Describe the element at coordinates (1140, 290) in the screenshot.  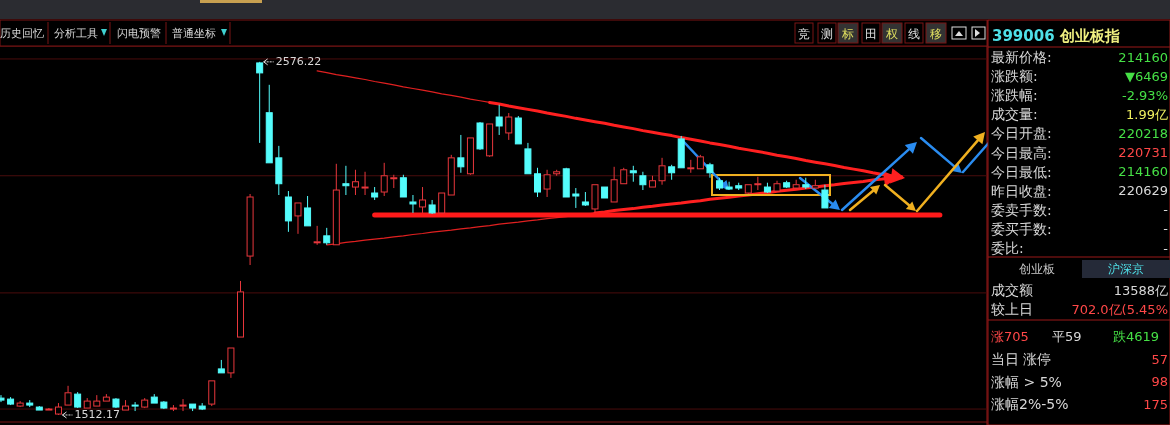
I see `text: 13588亿` at that location.